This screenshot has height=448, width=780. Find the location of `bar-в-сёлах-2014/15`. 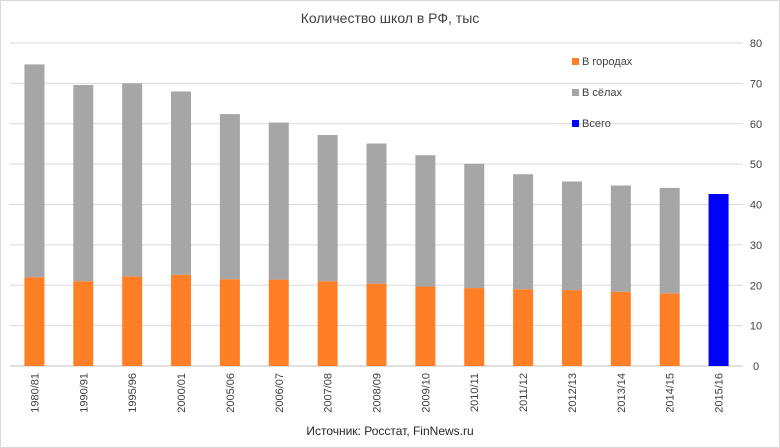

bar-в-сёлах-2014/15 is located at coordinates (669, 240).